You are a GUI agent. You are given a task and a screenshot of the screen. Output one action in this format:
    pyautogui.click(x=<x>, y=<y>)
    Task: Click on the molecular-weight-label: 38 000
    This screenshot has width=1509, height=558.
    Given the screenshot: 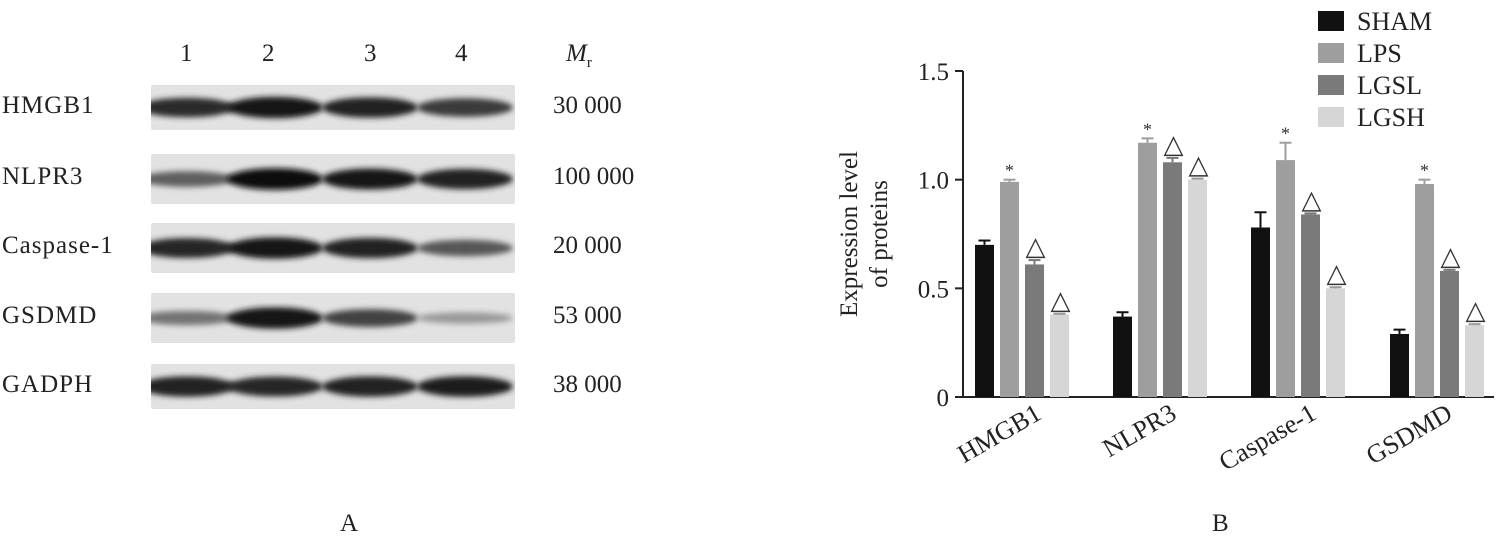 What is the action you would take?
    pyautogui.click(x=587, y=384)
    